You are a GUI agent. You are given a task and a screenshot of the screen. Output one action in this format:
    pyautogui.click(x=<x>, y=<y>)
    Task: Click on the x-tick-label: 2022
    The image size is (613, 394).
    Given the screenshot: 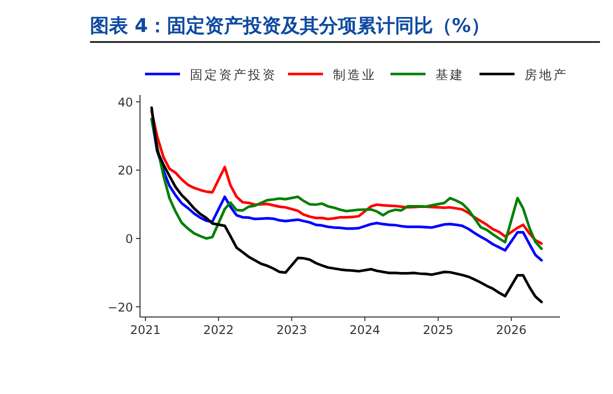 What is the action you would take?
    pyautogui.click(x=218, y=330)
    